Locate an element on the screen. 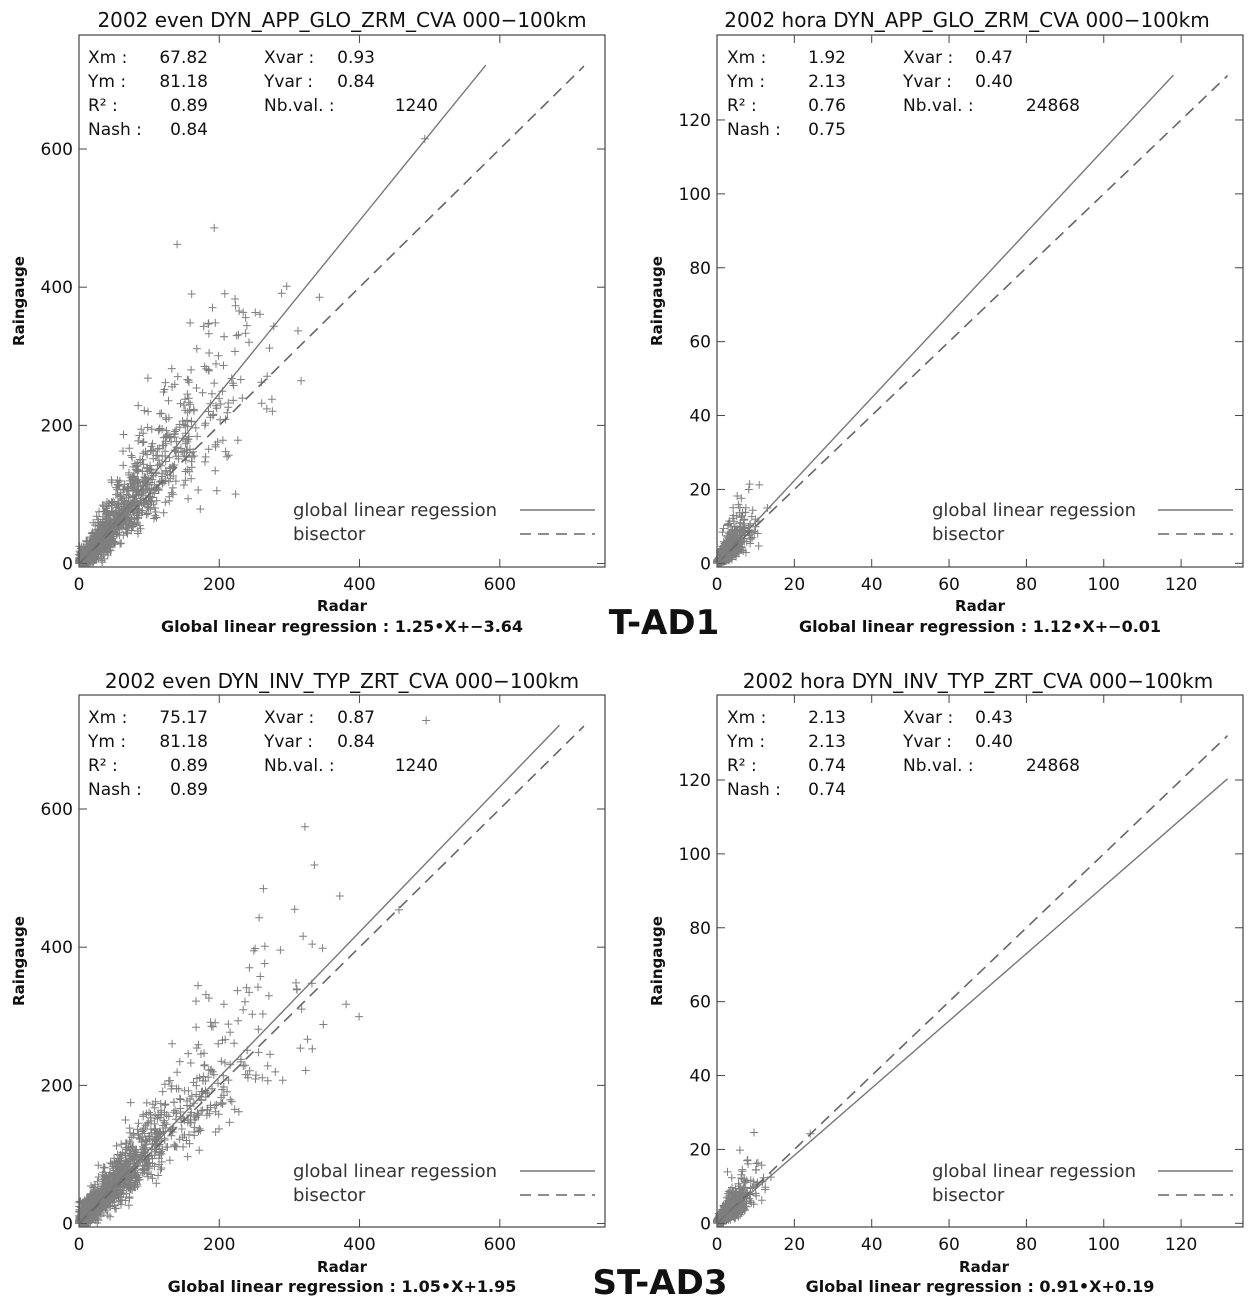  scatter-point-markers is located at coordinates (742, 524).